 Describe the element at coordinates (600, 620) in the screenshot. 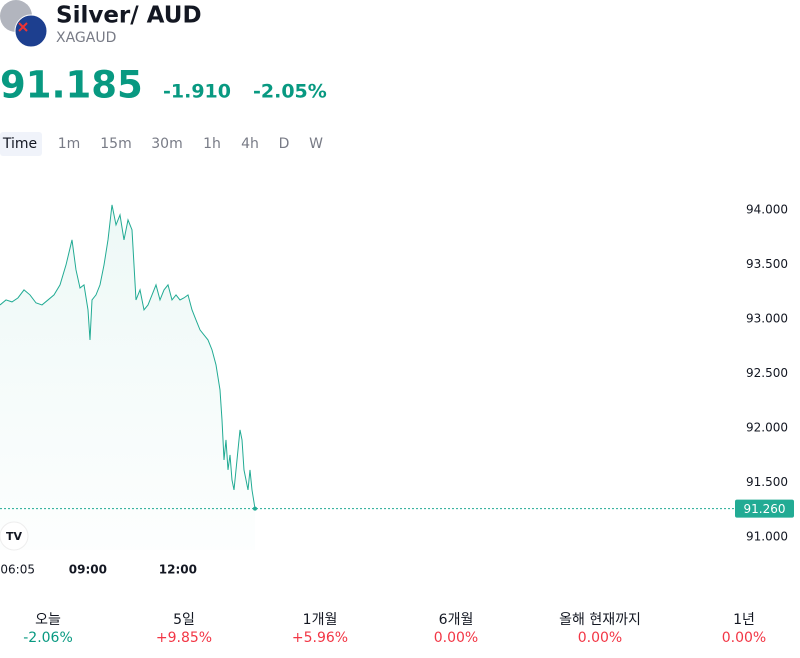

I see `period-label: 올해 현재까지` at that location.